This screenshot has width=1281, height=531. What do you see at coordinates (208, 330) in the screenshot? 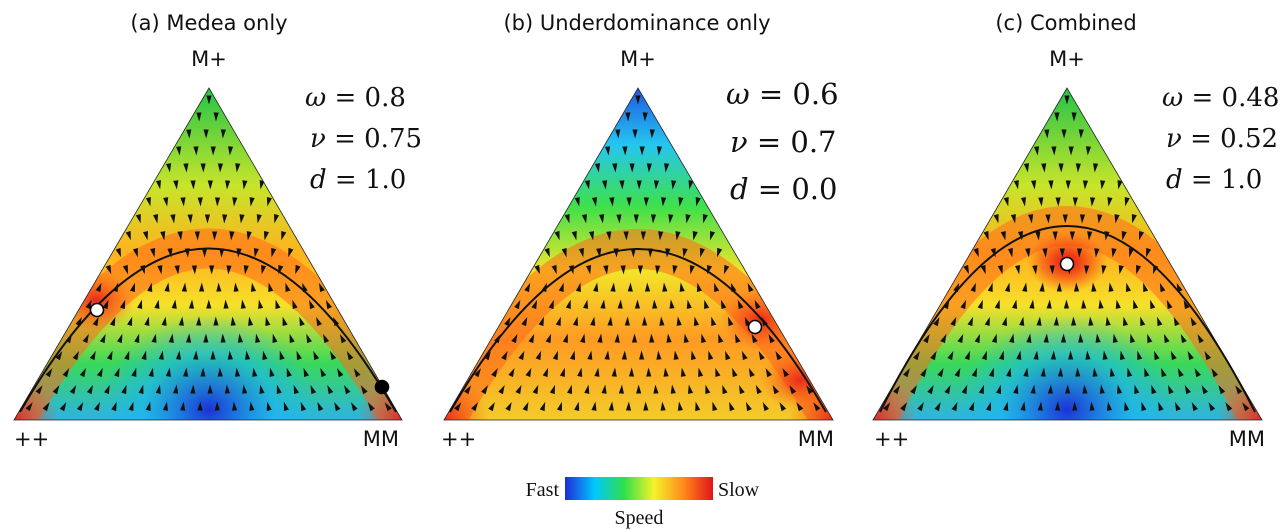
I see `separatrix-curve` at bounding box center [208, 330].